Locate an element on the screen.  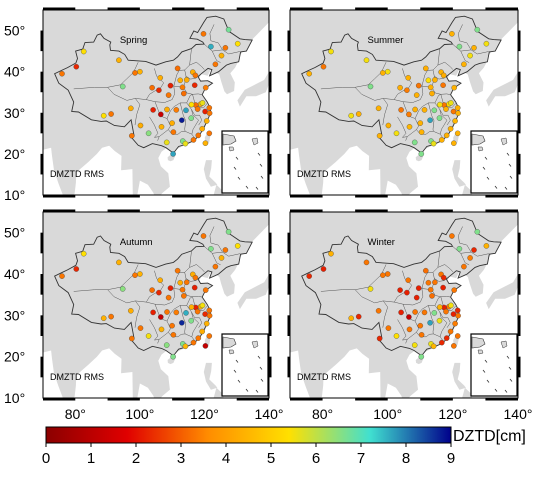
panel-caption: DMZTD RMS is located at coordinates (77, 174).